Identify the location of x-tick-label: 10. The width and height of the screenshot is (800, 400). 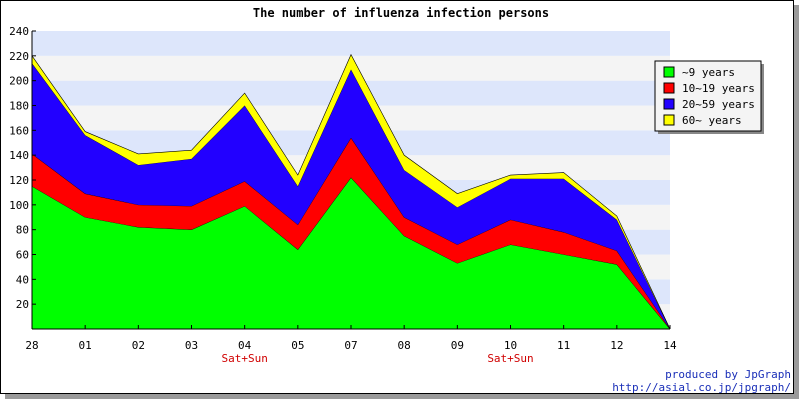
(510, 345).